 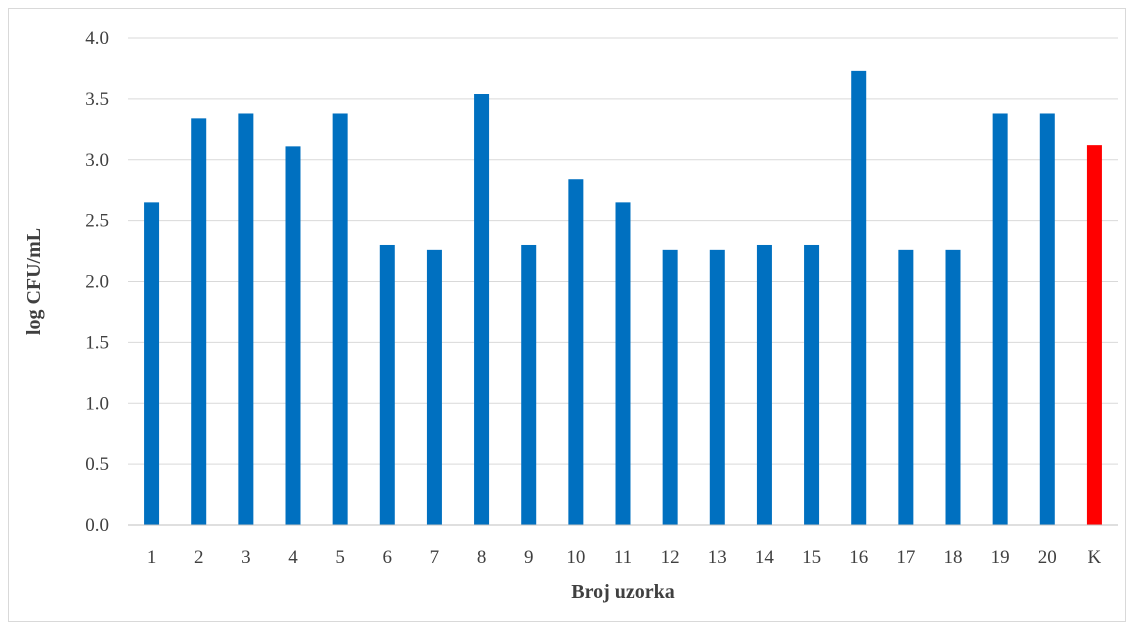 I want to click on x-tick-label: 20, so click(x=1047, y=557).